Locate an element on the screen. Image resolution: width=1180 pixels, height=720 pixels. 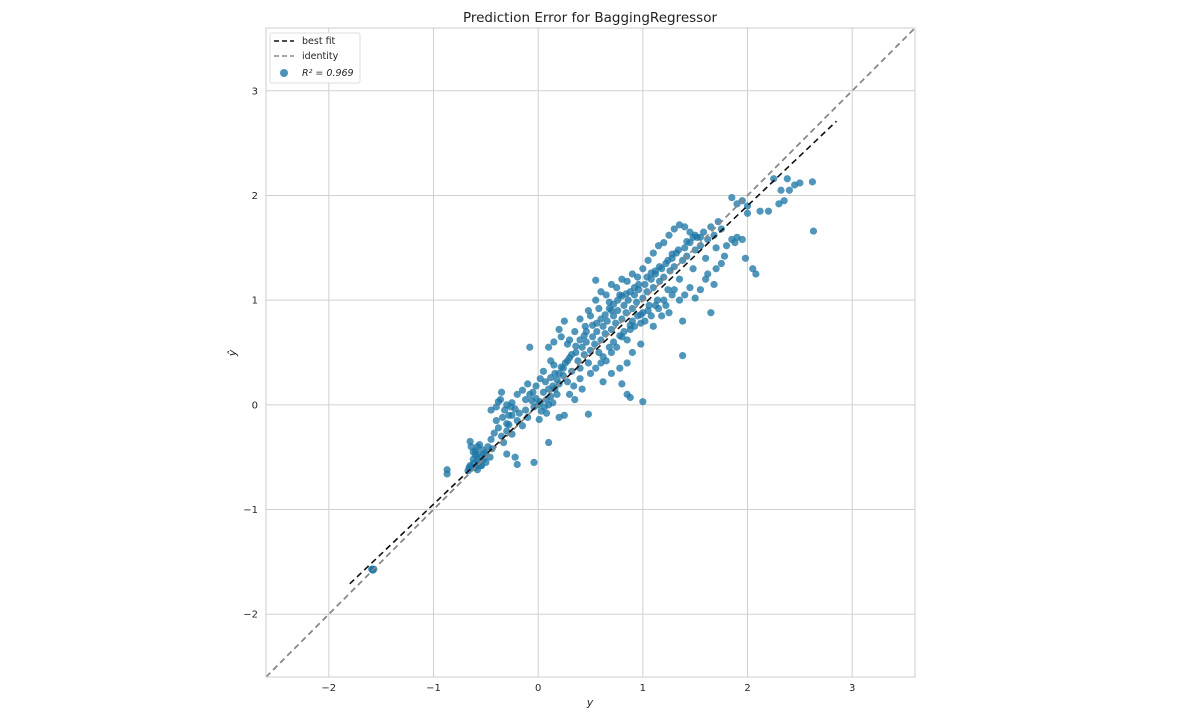
x-tick-label: 2 is located at coordinates (747, 688).